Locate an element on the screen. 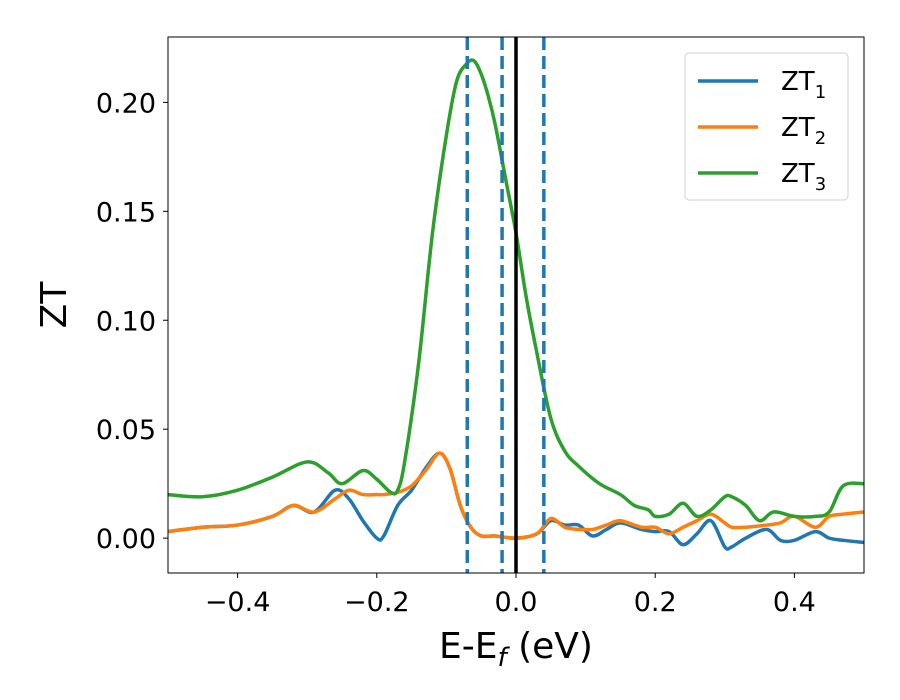 This screenshot has width=900, height=700. x-axis-ticks: −0.4 −0.2 0.0 0.2 0.4 is located at coordinates (510, 595).